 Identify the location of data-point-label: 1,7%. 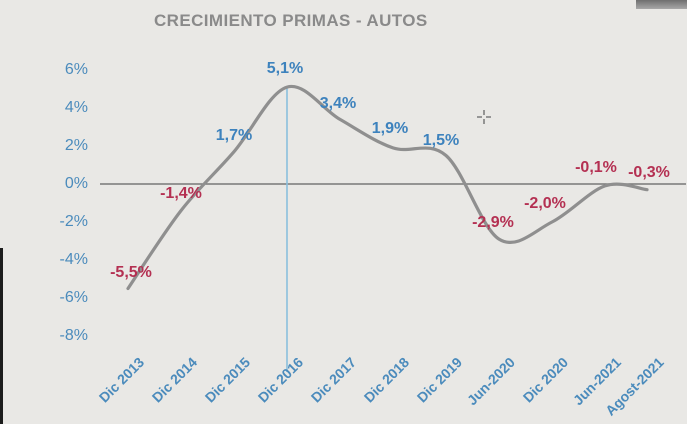
(234, 135).